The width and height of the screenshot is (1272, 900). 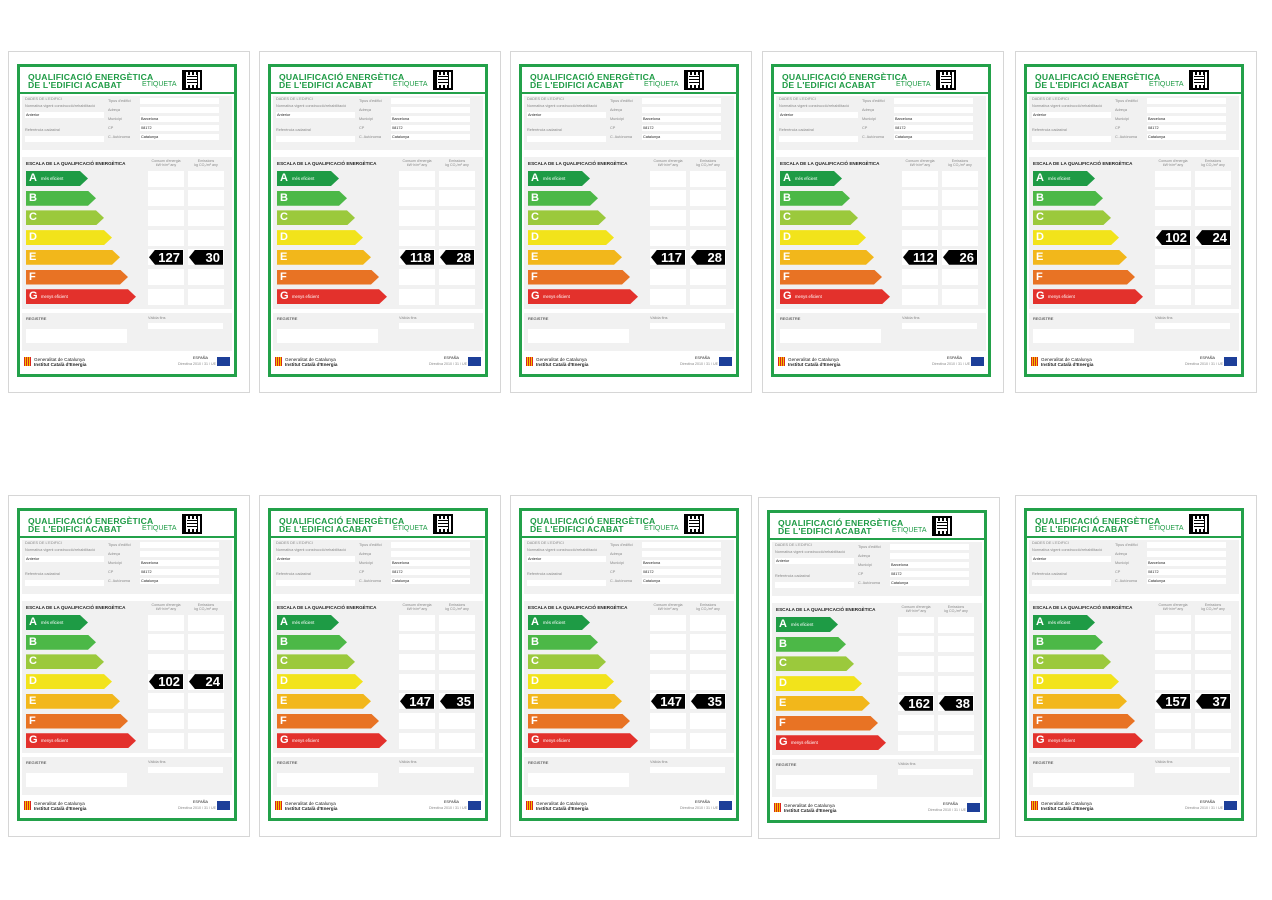 I want to click on consum-value-arrow: 127, so click(x=166, y=257).